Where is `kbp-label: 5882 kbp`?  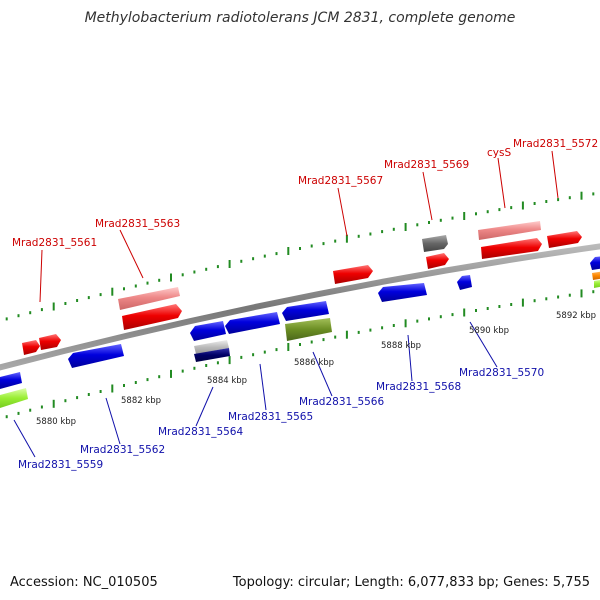 kbp-label: 5882 kbp is located at coordinates (141, 401).